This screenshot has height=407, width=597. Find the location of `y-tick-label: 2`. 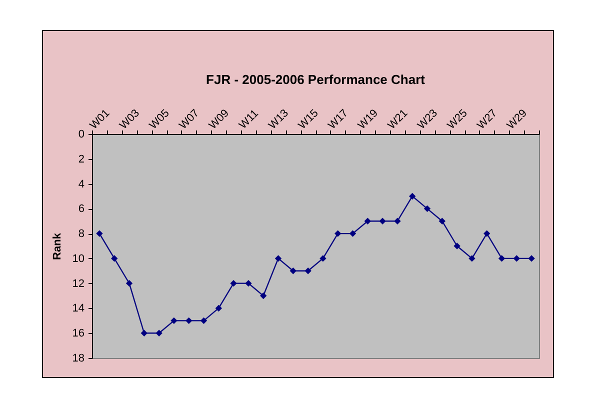

y-tick-label: 2 is located at coordinates (81, 159).